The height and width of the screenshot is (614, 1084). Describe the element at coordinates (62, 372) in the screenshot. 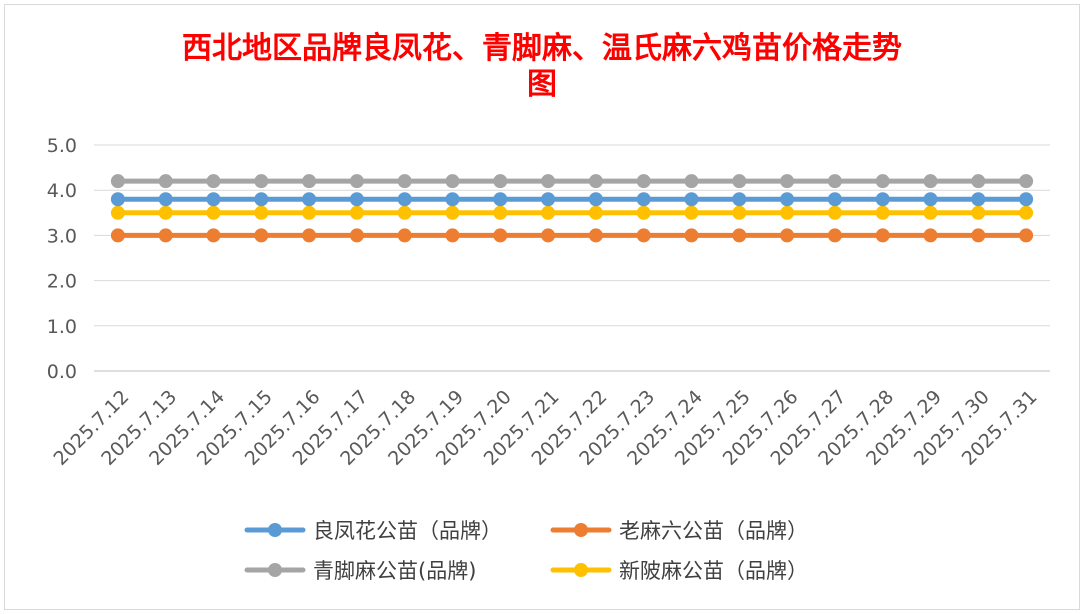

I see `y-tick-label-0: 0.0` at that location.